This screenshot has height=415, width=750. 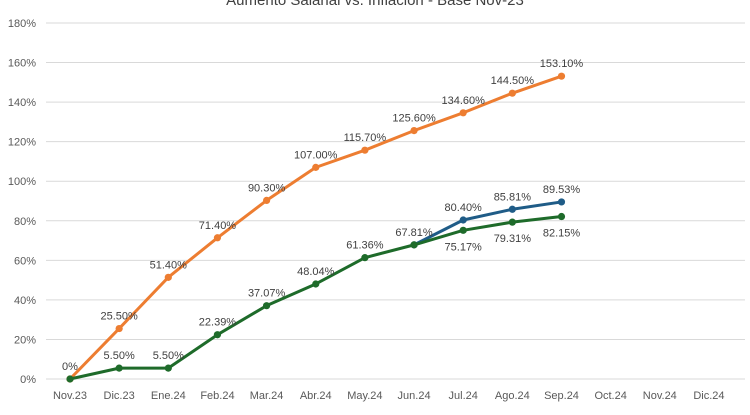 What do you see at coordinates (267, 294) in the screenshot?
I see `data-label: 37.07%` at bounding box center [267, 294].